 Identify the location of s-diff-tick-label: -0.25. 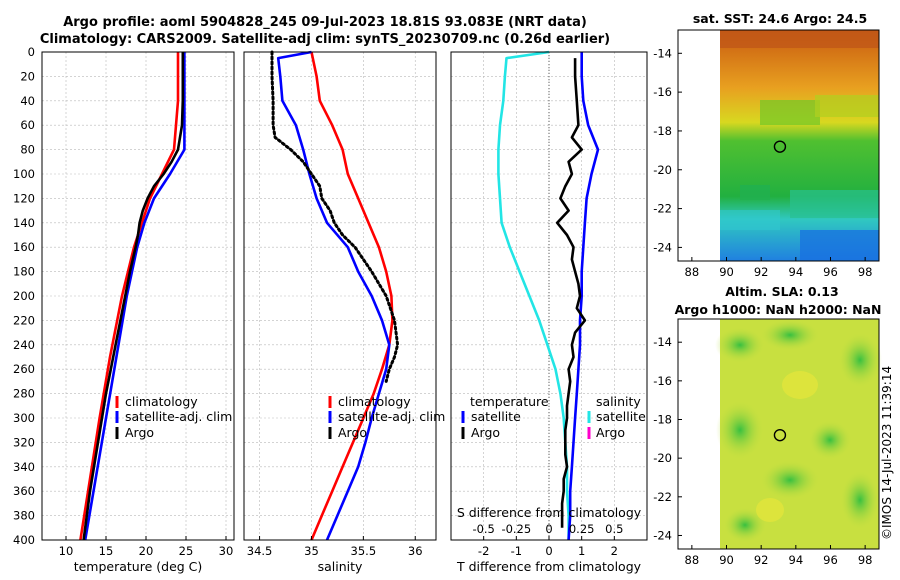
(516, 529).